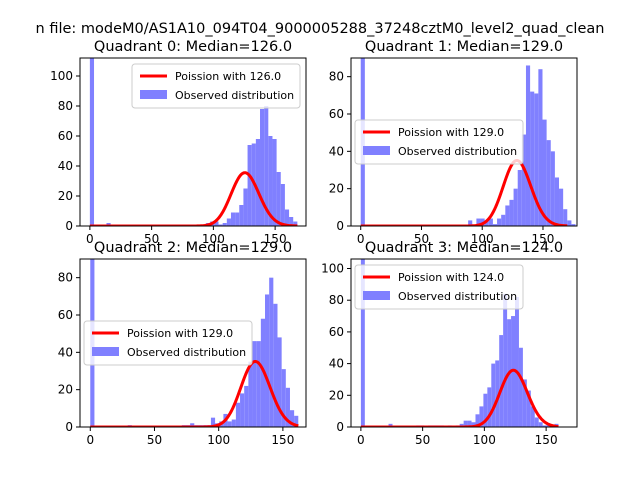 The image size is (640, 485). Describe the element at coordinates (439, 287) in the screenshot. I see `legend: Poission with 124.0 Observed distribution` at that location.